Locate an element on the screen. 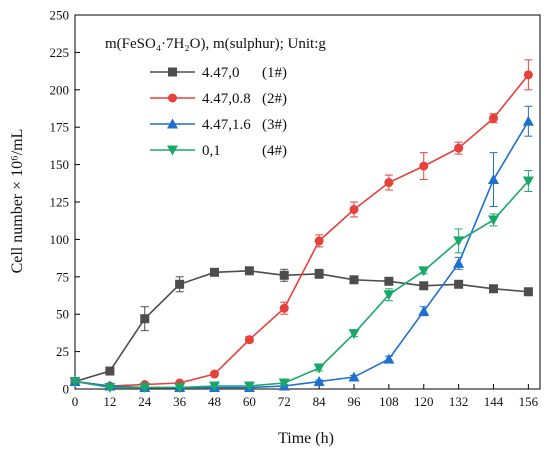 This screenshot has height=454, width=550. legend-label: 4.47,0.8 is located at coordinates (226, 99).